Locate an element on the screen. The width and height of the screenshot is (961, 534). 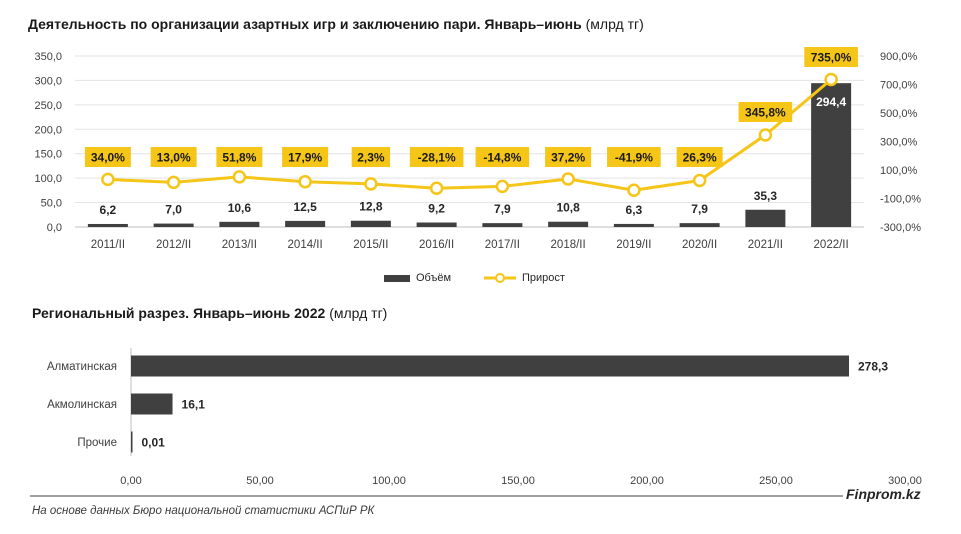
x-tick-label: 150,00 is located at coordinates (518, 481).